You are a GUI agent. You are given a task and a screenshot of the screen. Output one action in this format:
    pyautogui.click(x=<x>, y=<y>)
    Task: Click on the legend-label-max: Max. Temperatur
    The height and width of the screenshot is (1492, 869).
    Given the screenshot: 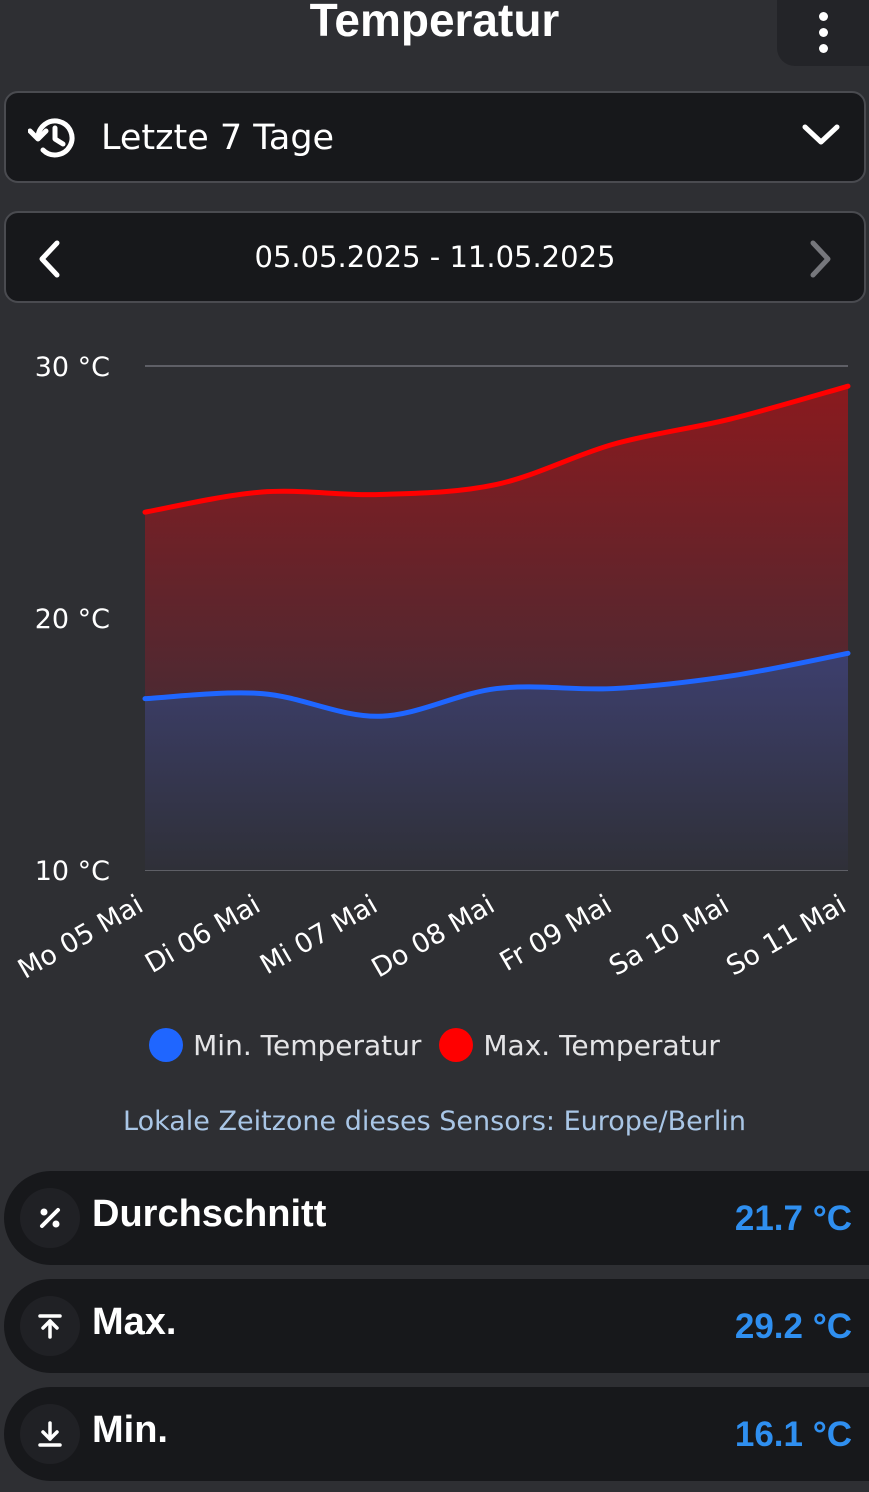 What is the action you would take?
    pyautogui.click(x=601, y=1045)
    